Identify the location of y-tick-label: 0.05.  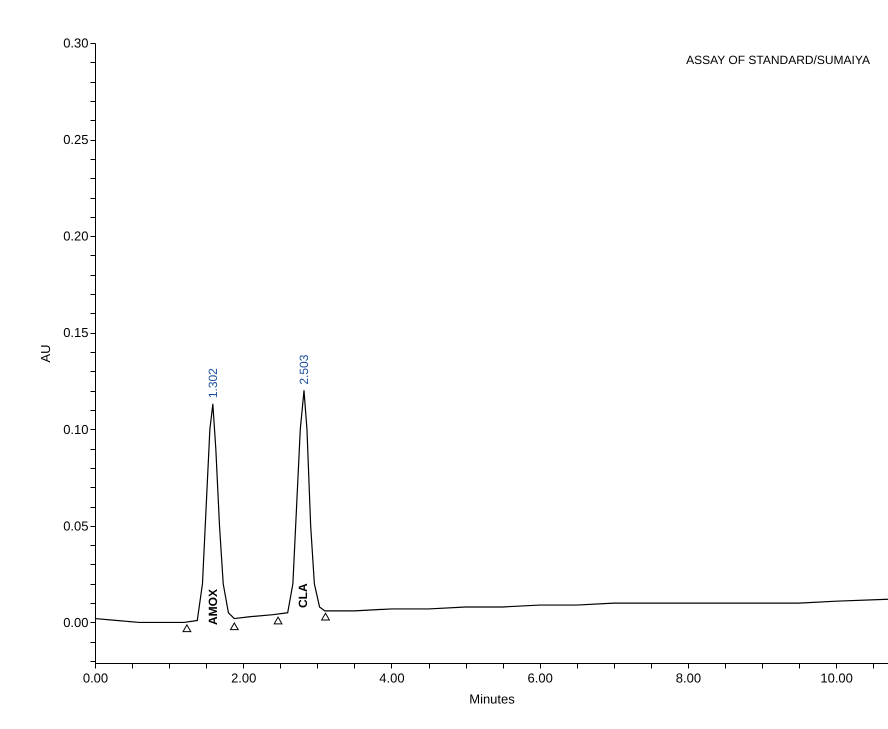
(75, 526).